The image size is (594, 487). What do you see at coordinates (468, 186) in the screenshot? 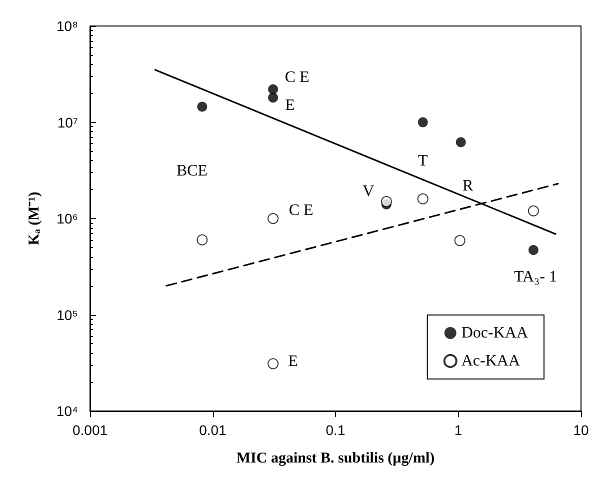
I see `annotation: R` at bounding box center [468, 186].